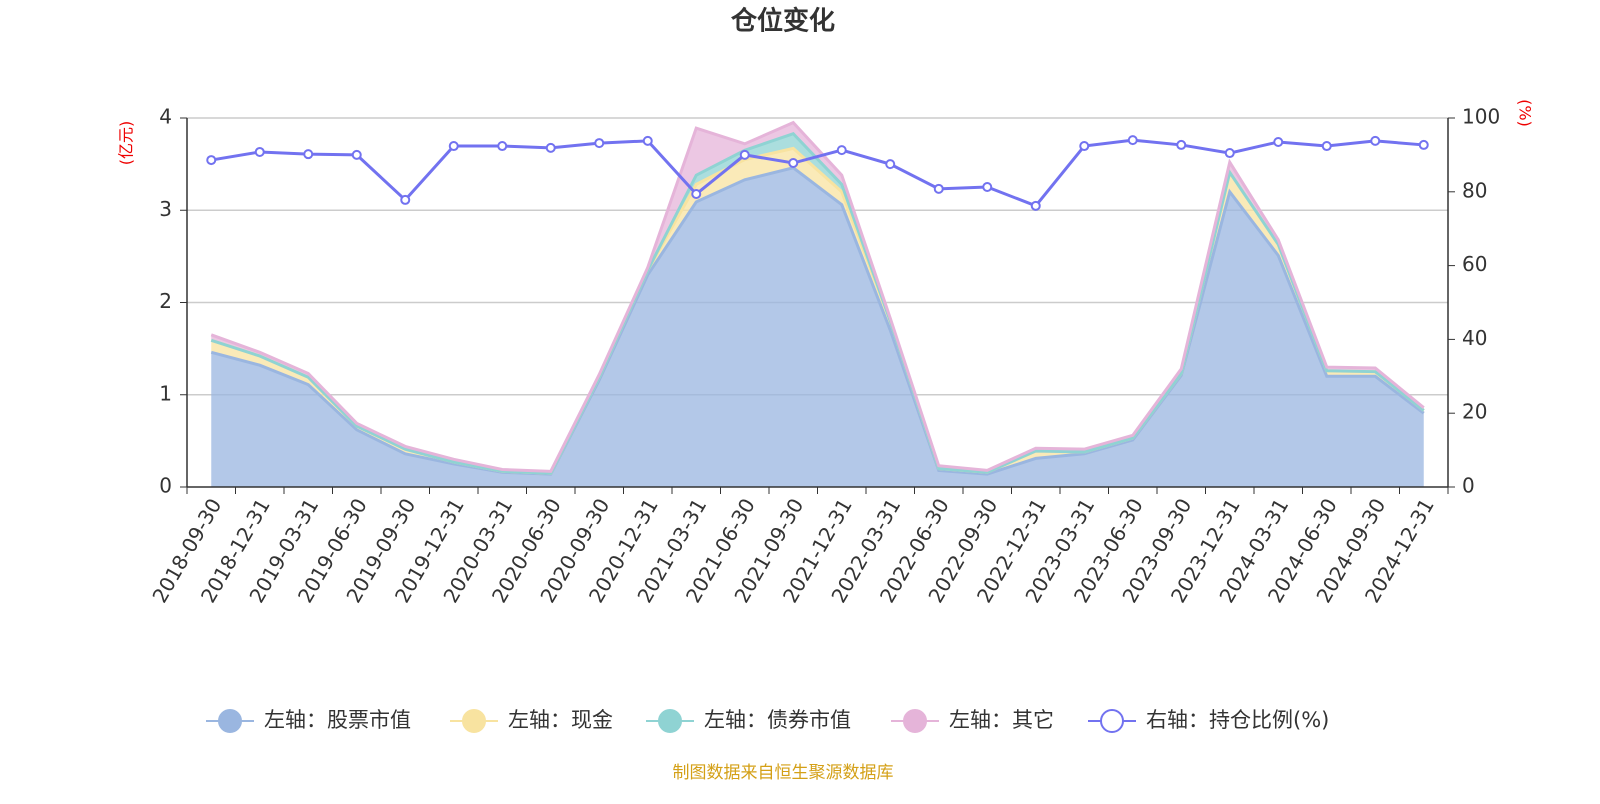 This screenshot has height=804, width=1600. What do you see at coordinates (782, 21) in the screenshot?
I see `chart-title: 仓位变化` at bounding box center [782, 21].